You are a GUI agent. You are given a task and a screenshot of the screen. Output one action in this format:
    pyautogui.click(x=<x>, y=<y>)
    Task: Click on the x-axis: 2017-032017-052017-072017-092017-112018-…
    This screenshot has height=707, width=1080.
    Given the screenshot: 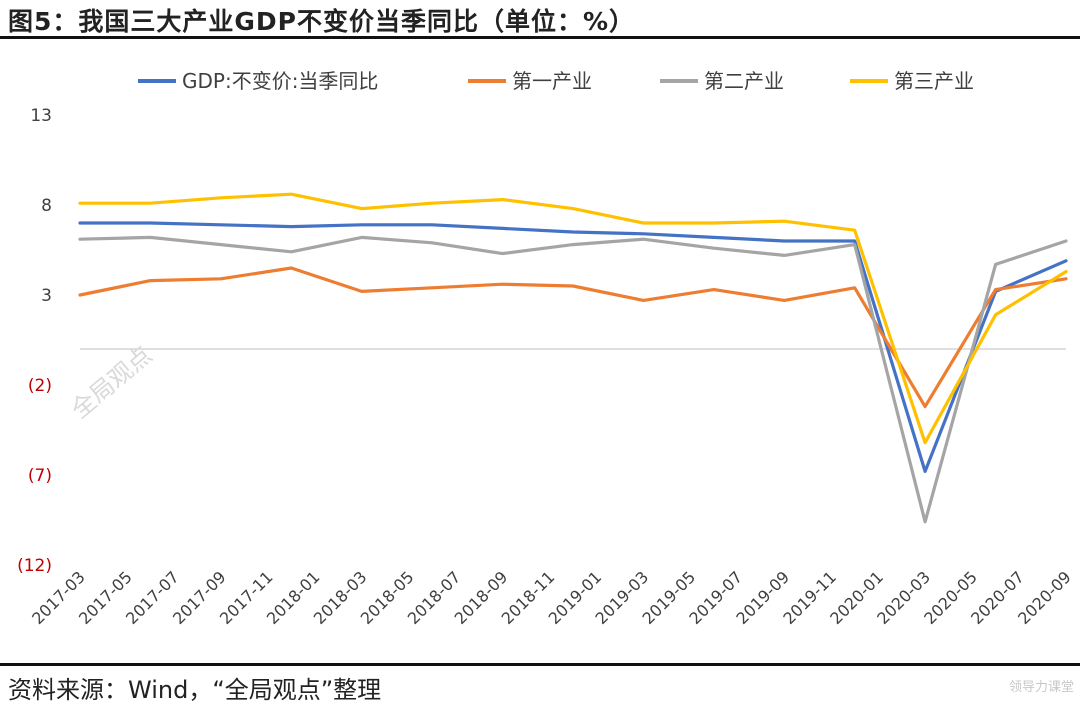 What is the action you would take?
    pyautogui.click(x=551, y=597)
    